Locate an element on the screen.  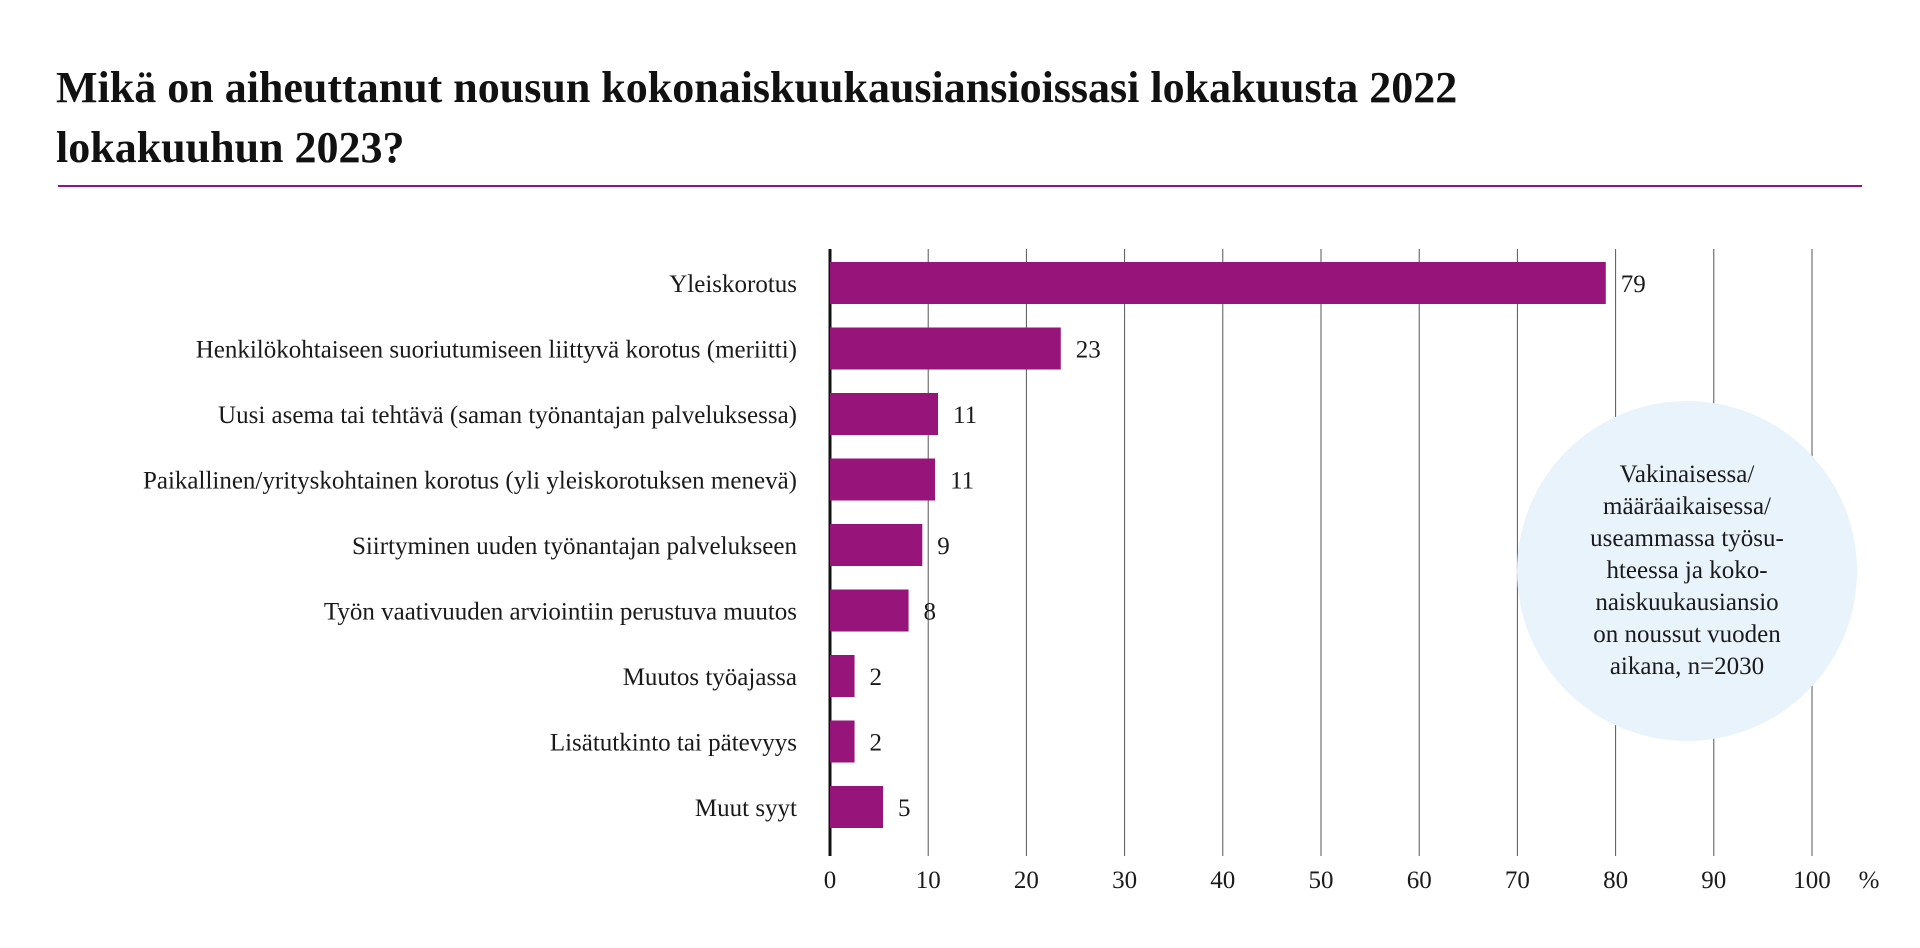
x-axis-unit: % is located at coordinates (1869, 880).